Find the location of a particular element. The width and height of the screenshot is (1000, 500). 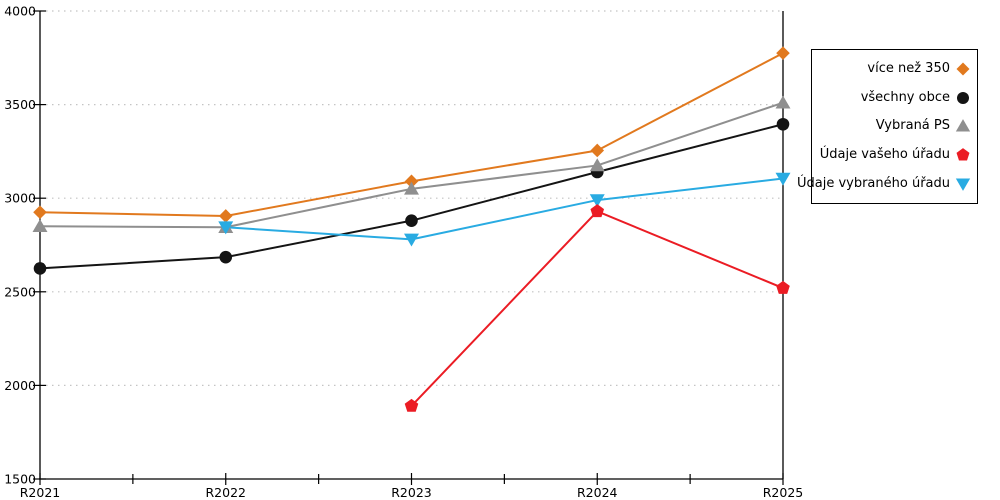

circle-icon is located at coordinates (963, 98).